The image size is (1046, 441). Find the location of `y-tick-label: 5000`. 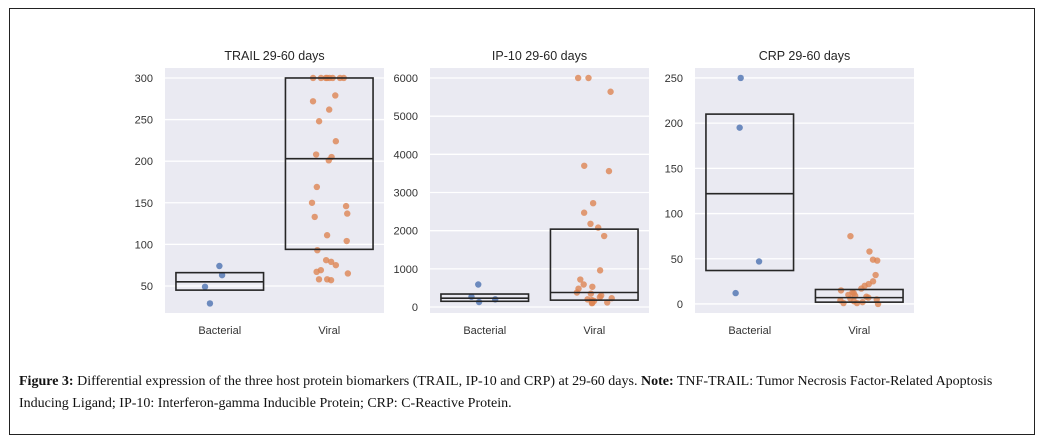

y-tick-label: 5000 is located at coordinates (406, 117).